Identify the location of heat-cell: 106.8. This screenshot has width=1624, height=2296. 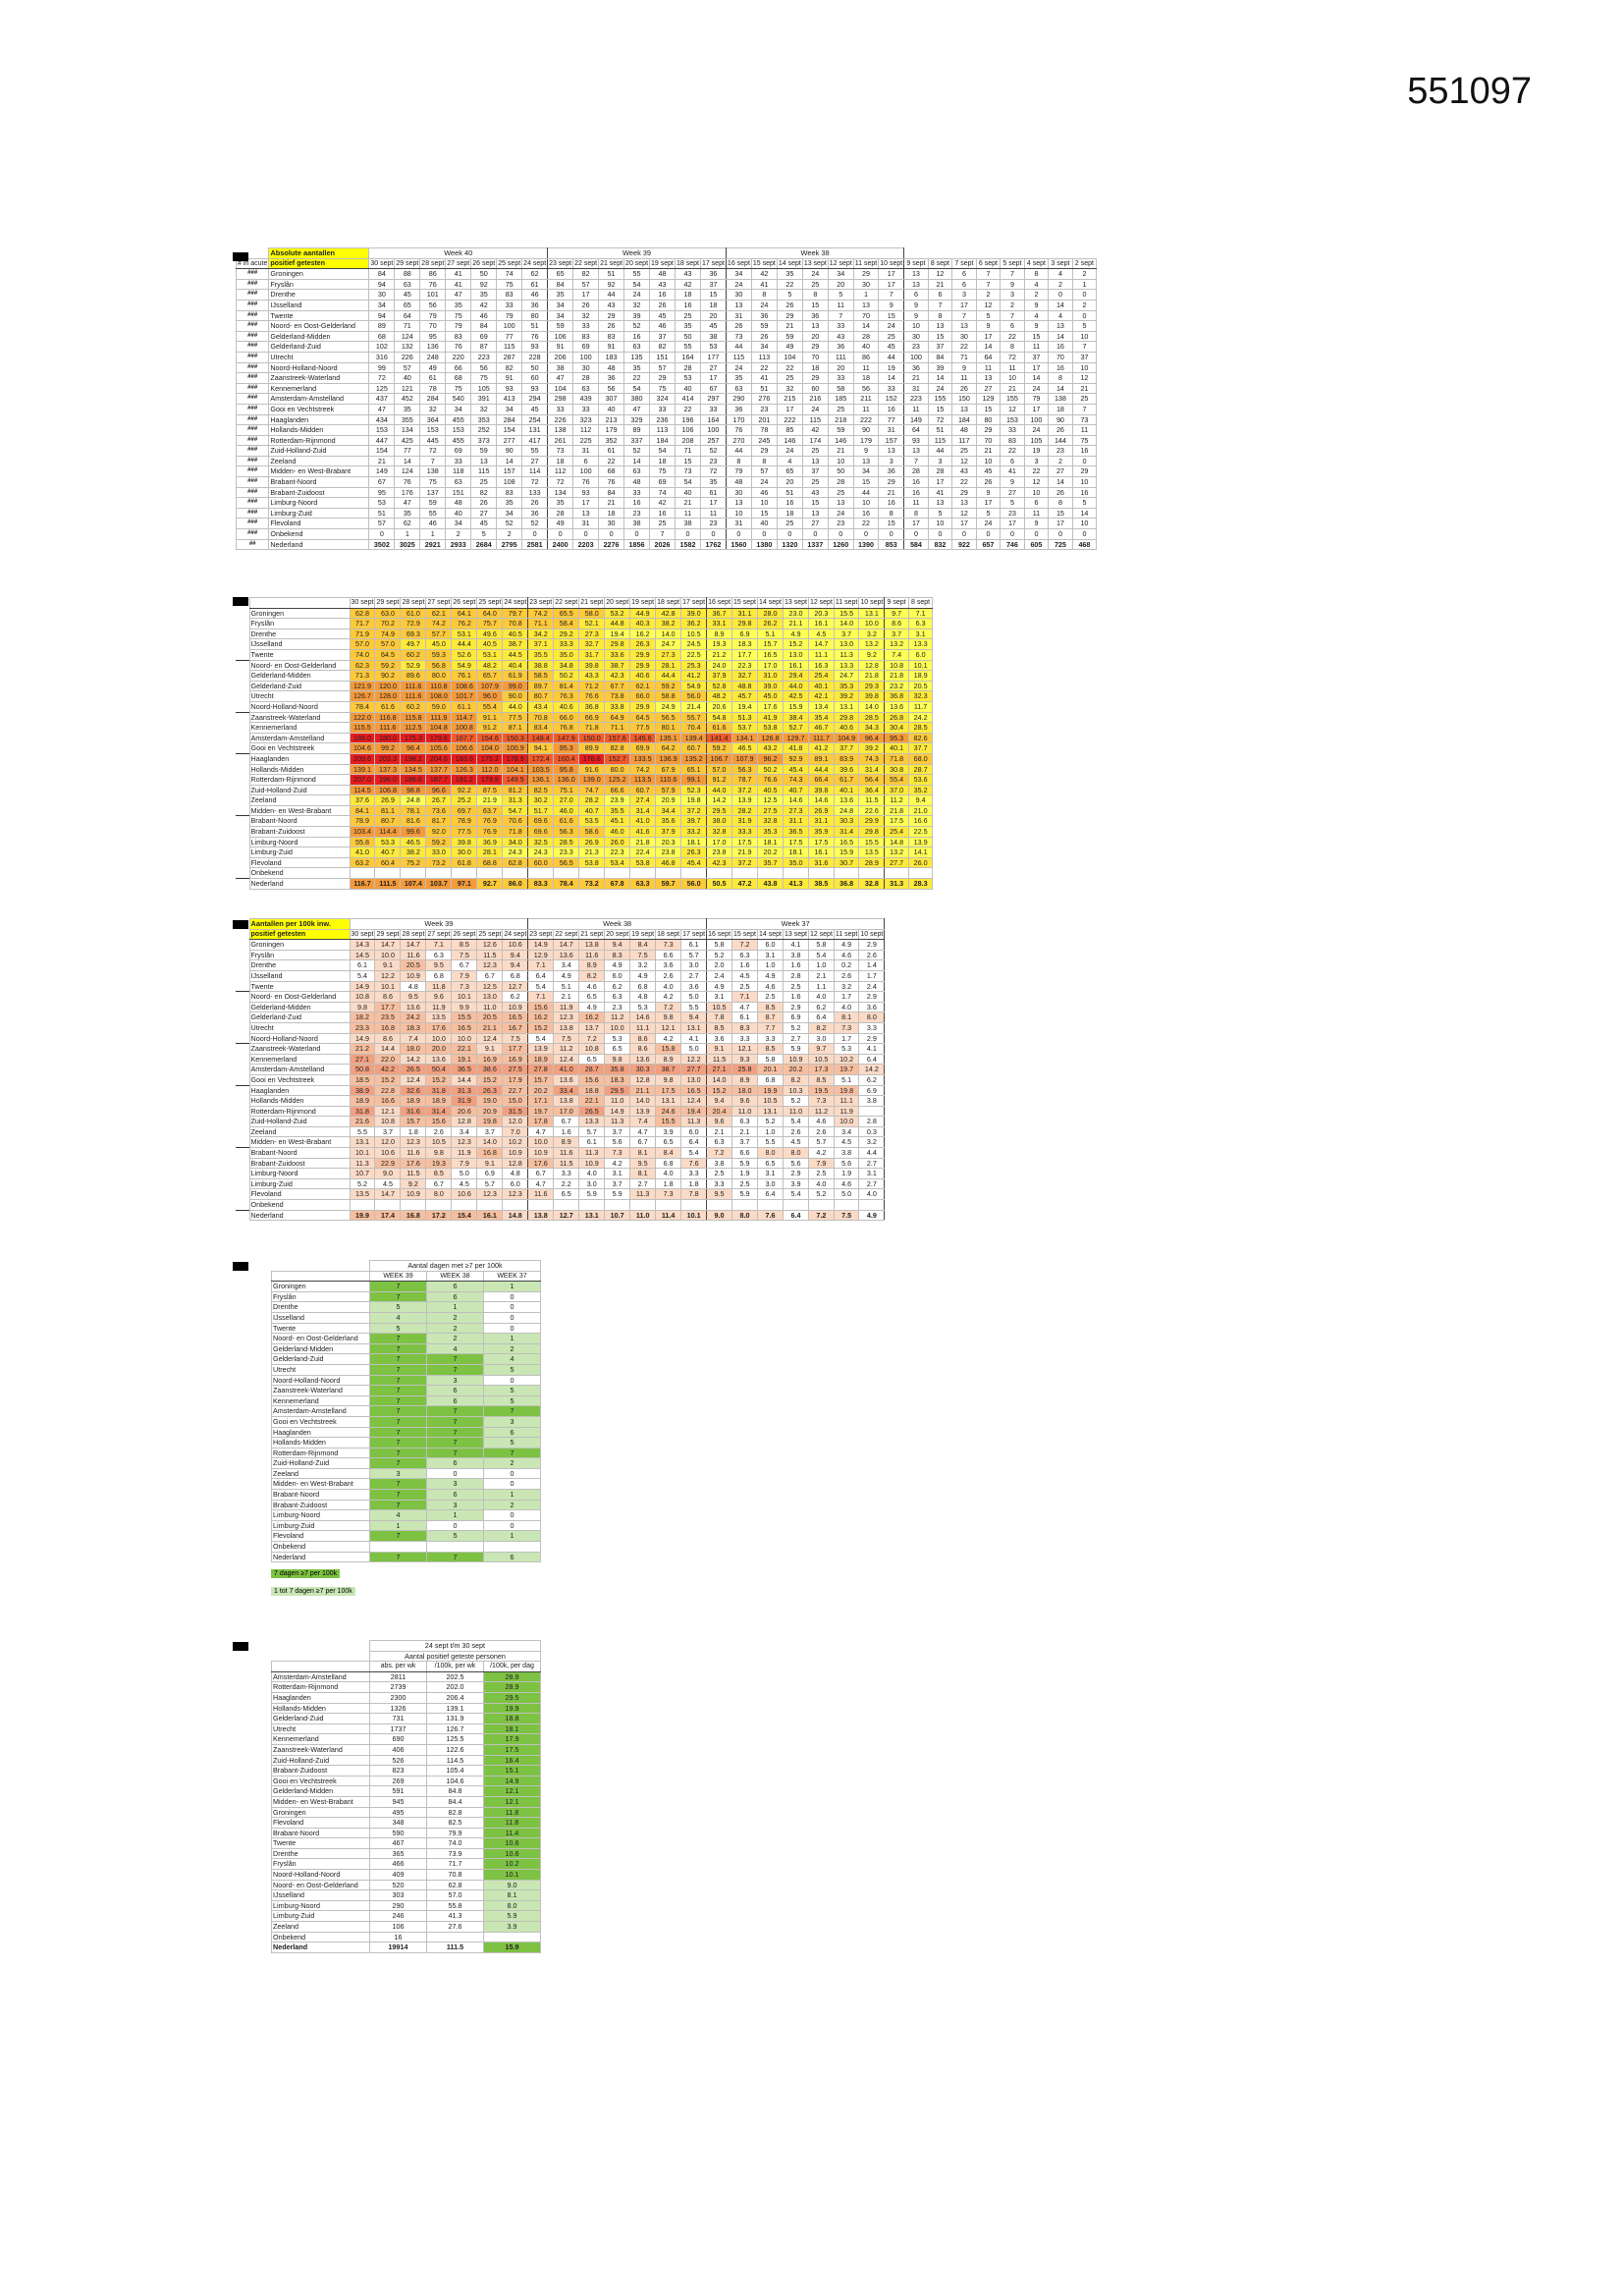
(388, 790).